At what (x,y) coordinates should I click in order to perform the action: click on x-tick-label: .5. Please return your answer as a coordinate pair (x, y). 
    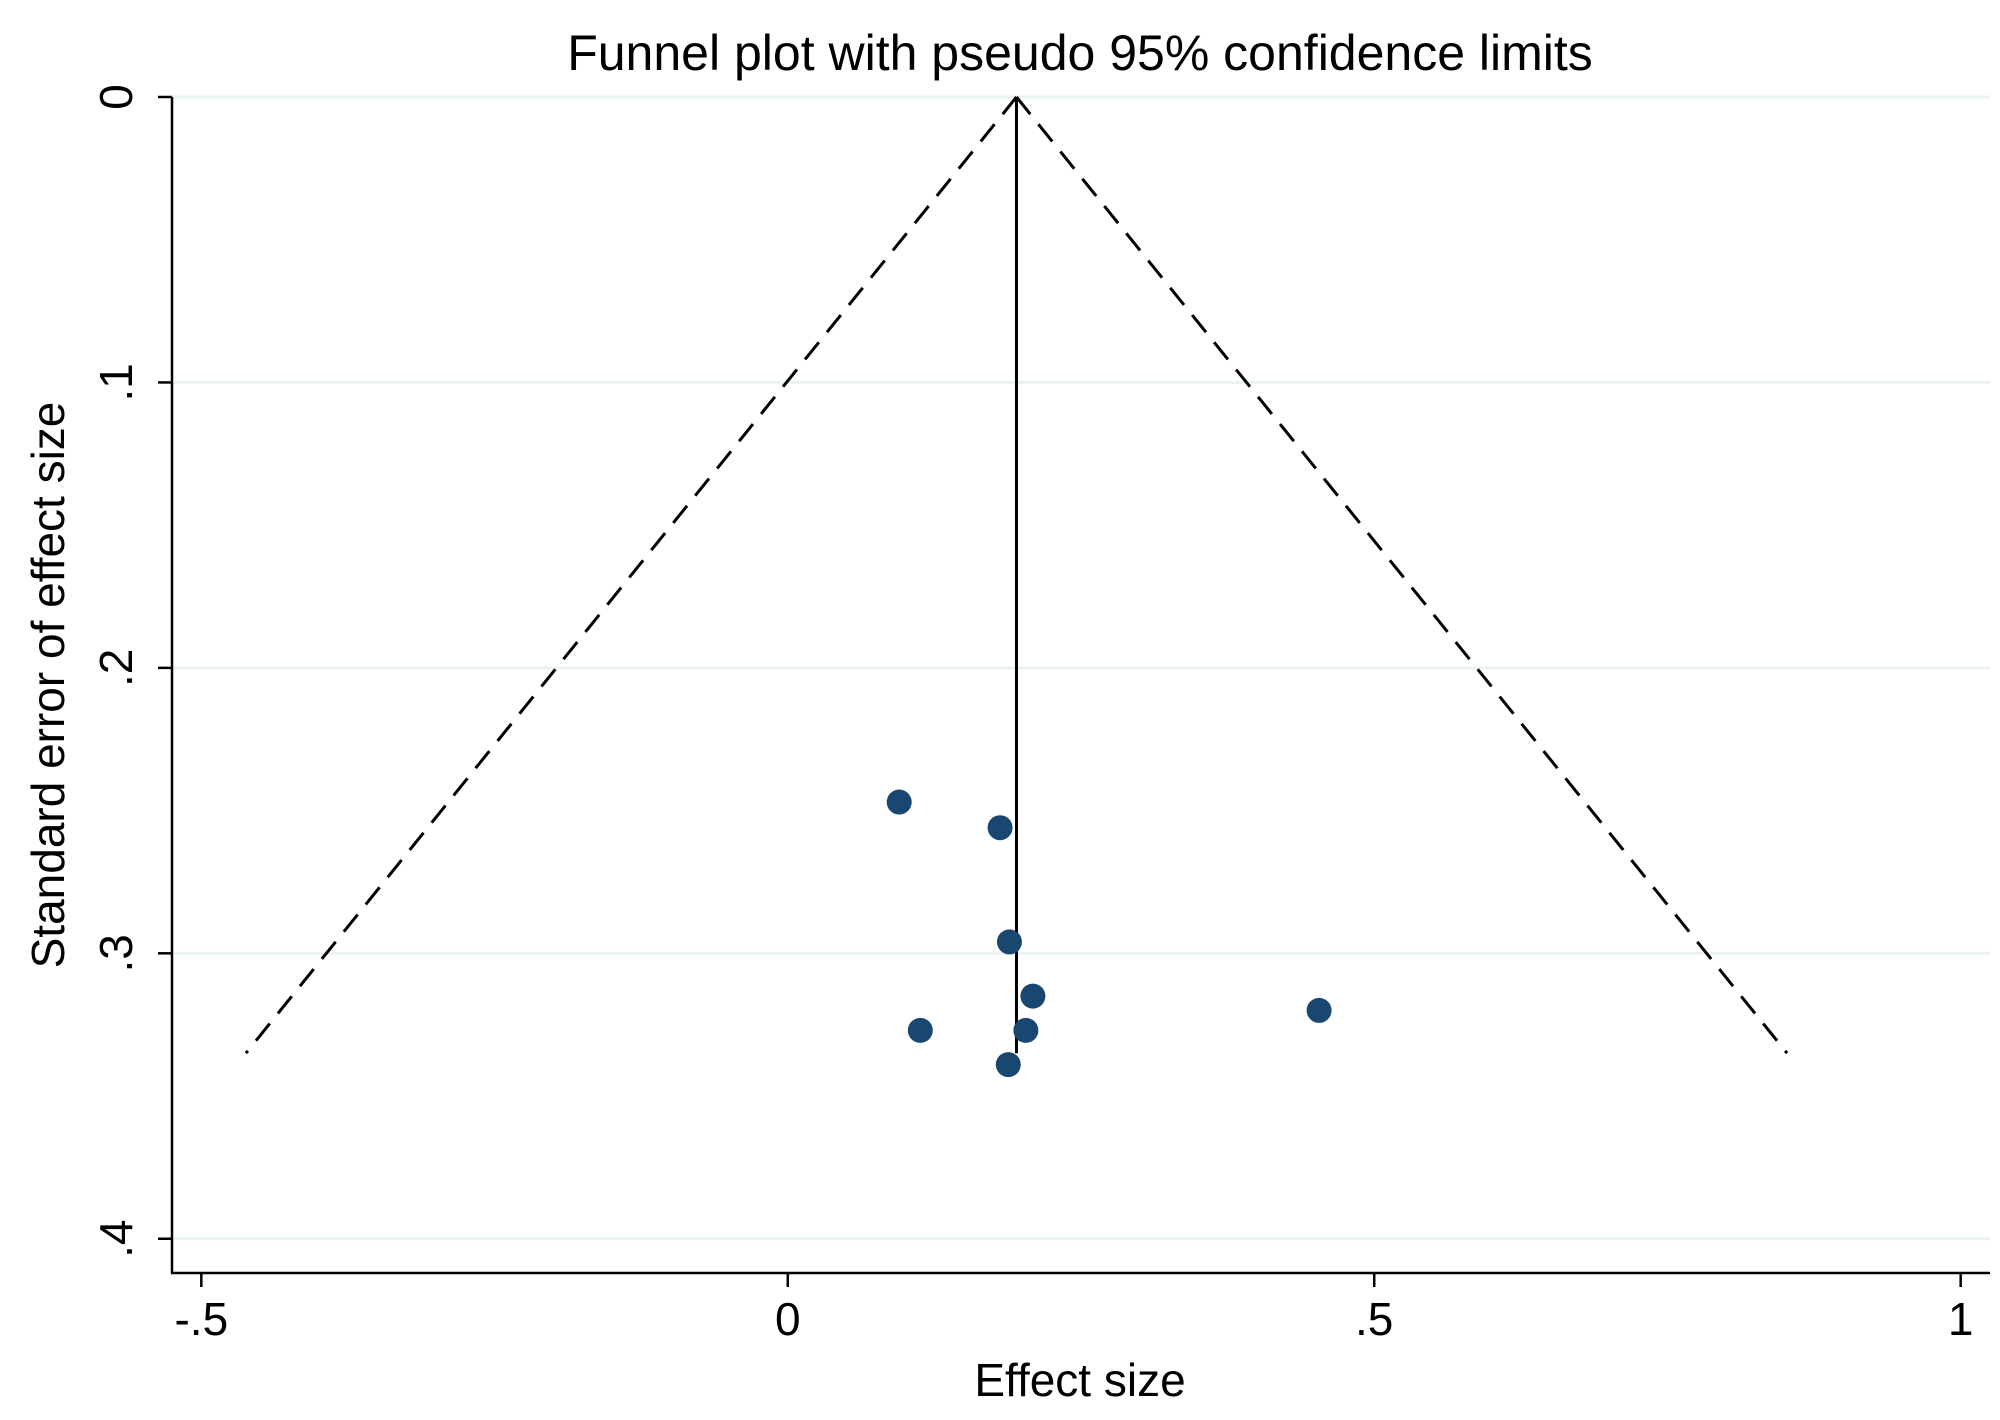
    Looking at the image, I should click on (1374, 1319).